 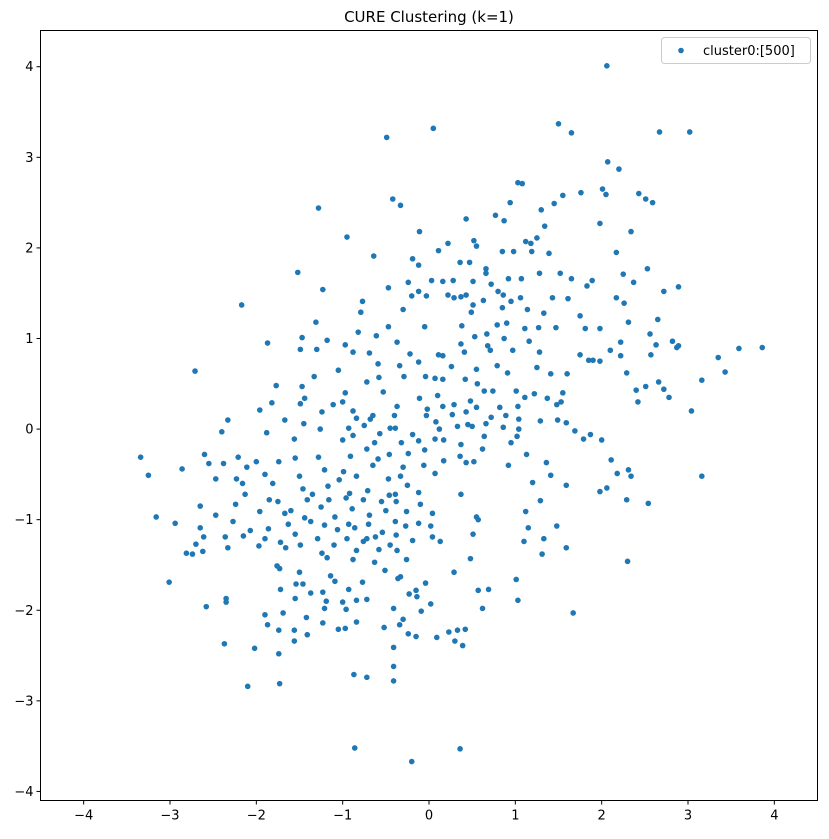 What do you see at coordinates (342, 816) in the screenshot?
I see `x-tick-label: −1` at bounding box center [342, 816].